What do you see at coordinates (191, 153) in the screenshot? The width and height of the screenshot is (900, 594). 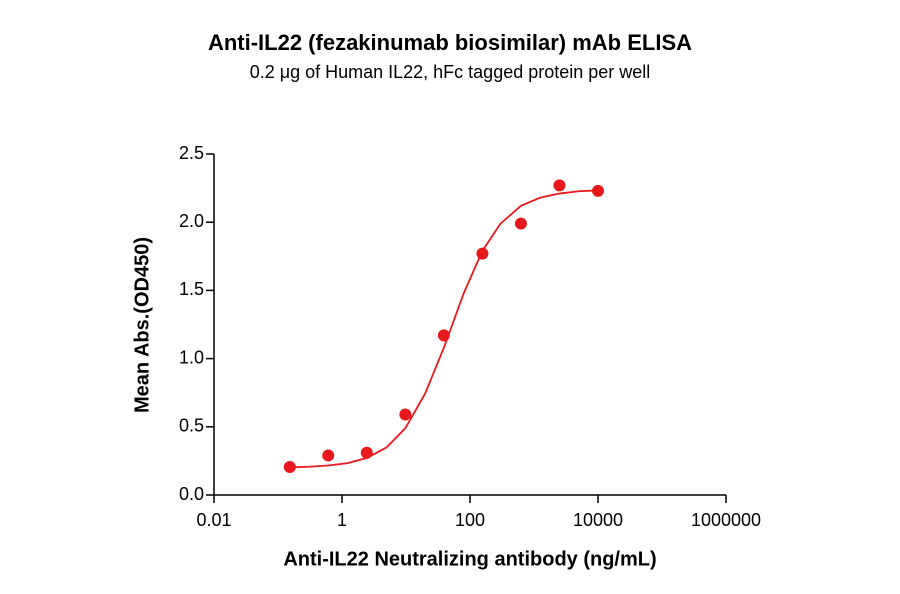 I see `y-tick-label: 2.5` at bounding box center [191, 153].